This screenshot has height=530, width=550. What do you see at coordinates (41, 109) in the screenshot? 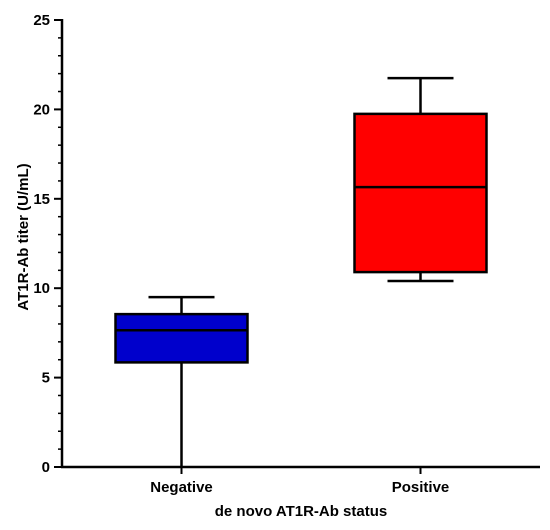
I see `y-tick-label: 20` at bounding box center [41, 109].